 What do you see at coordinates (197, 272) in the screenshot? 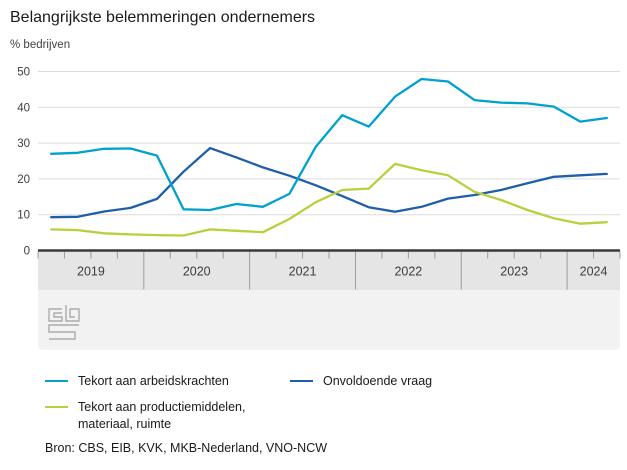
I see `year-label: 2020` at bounding box center [197, 272].